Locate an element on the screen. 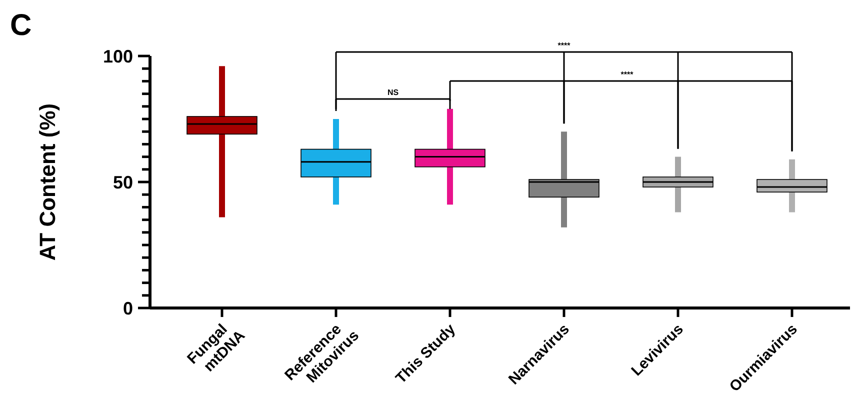 The width and height of the screenshot is (866, 412). y-tick-label: 50 is located at coordinates (122, 182).